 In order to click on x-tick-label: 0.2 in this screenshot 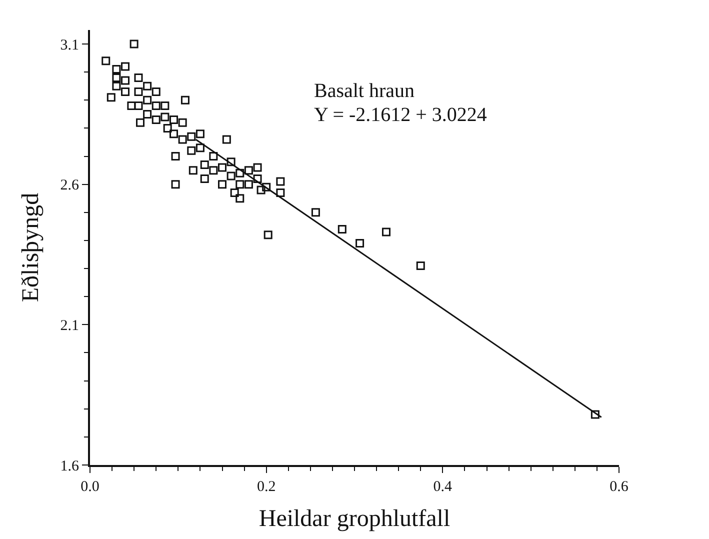, I will do `click(266, 487)`.